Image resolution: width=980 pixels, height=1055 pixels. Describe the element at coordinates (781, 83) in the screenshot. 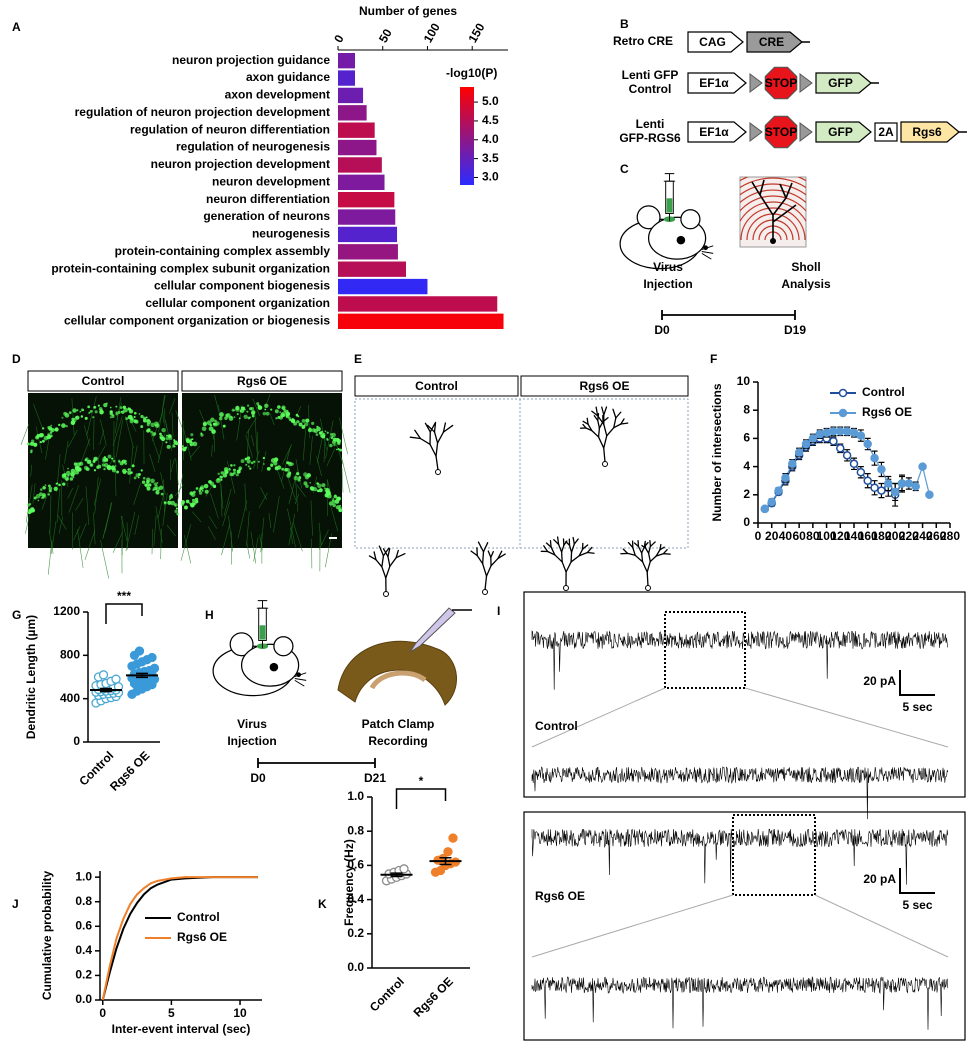

I see `part-label: STOP` at that location.